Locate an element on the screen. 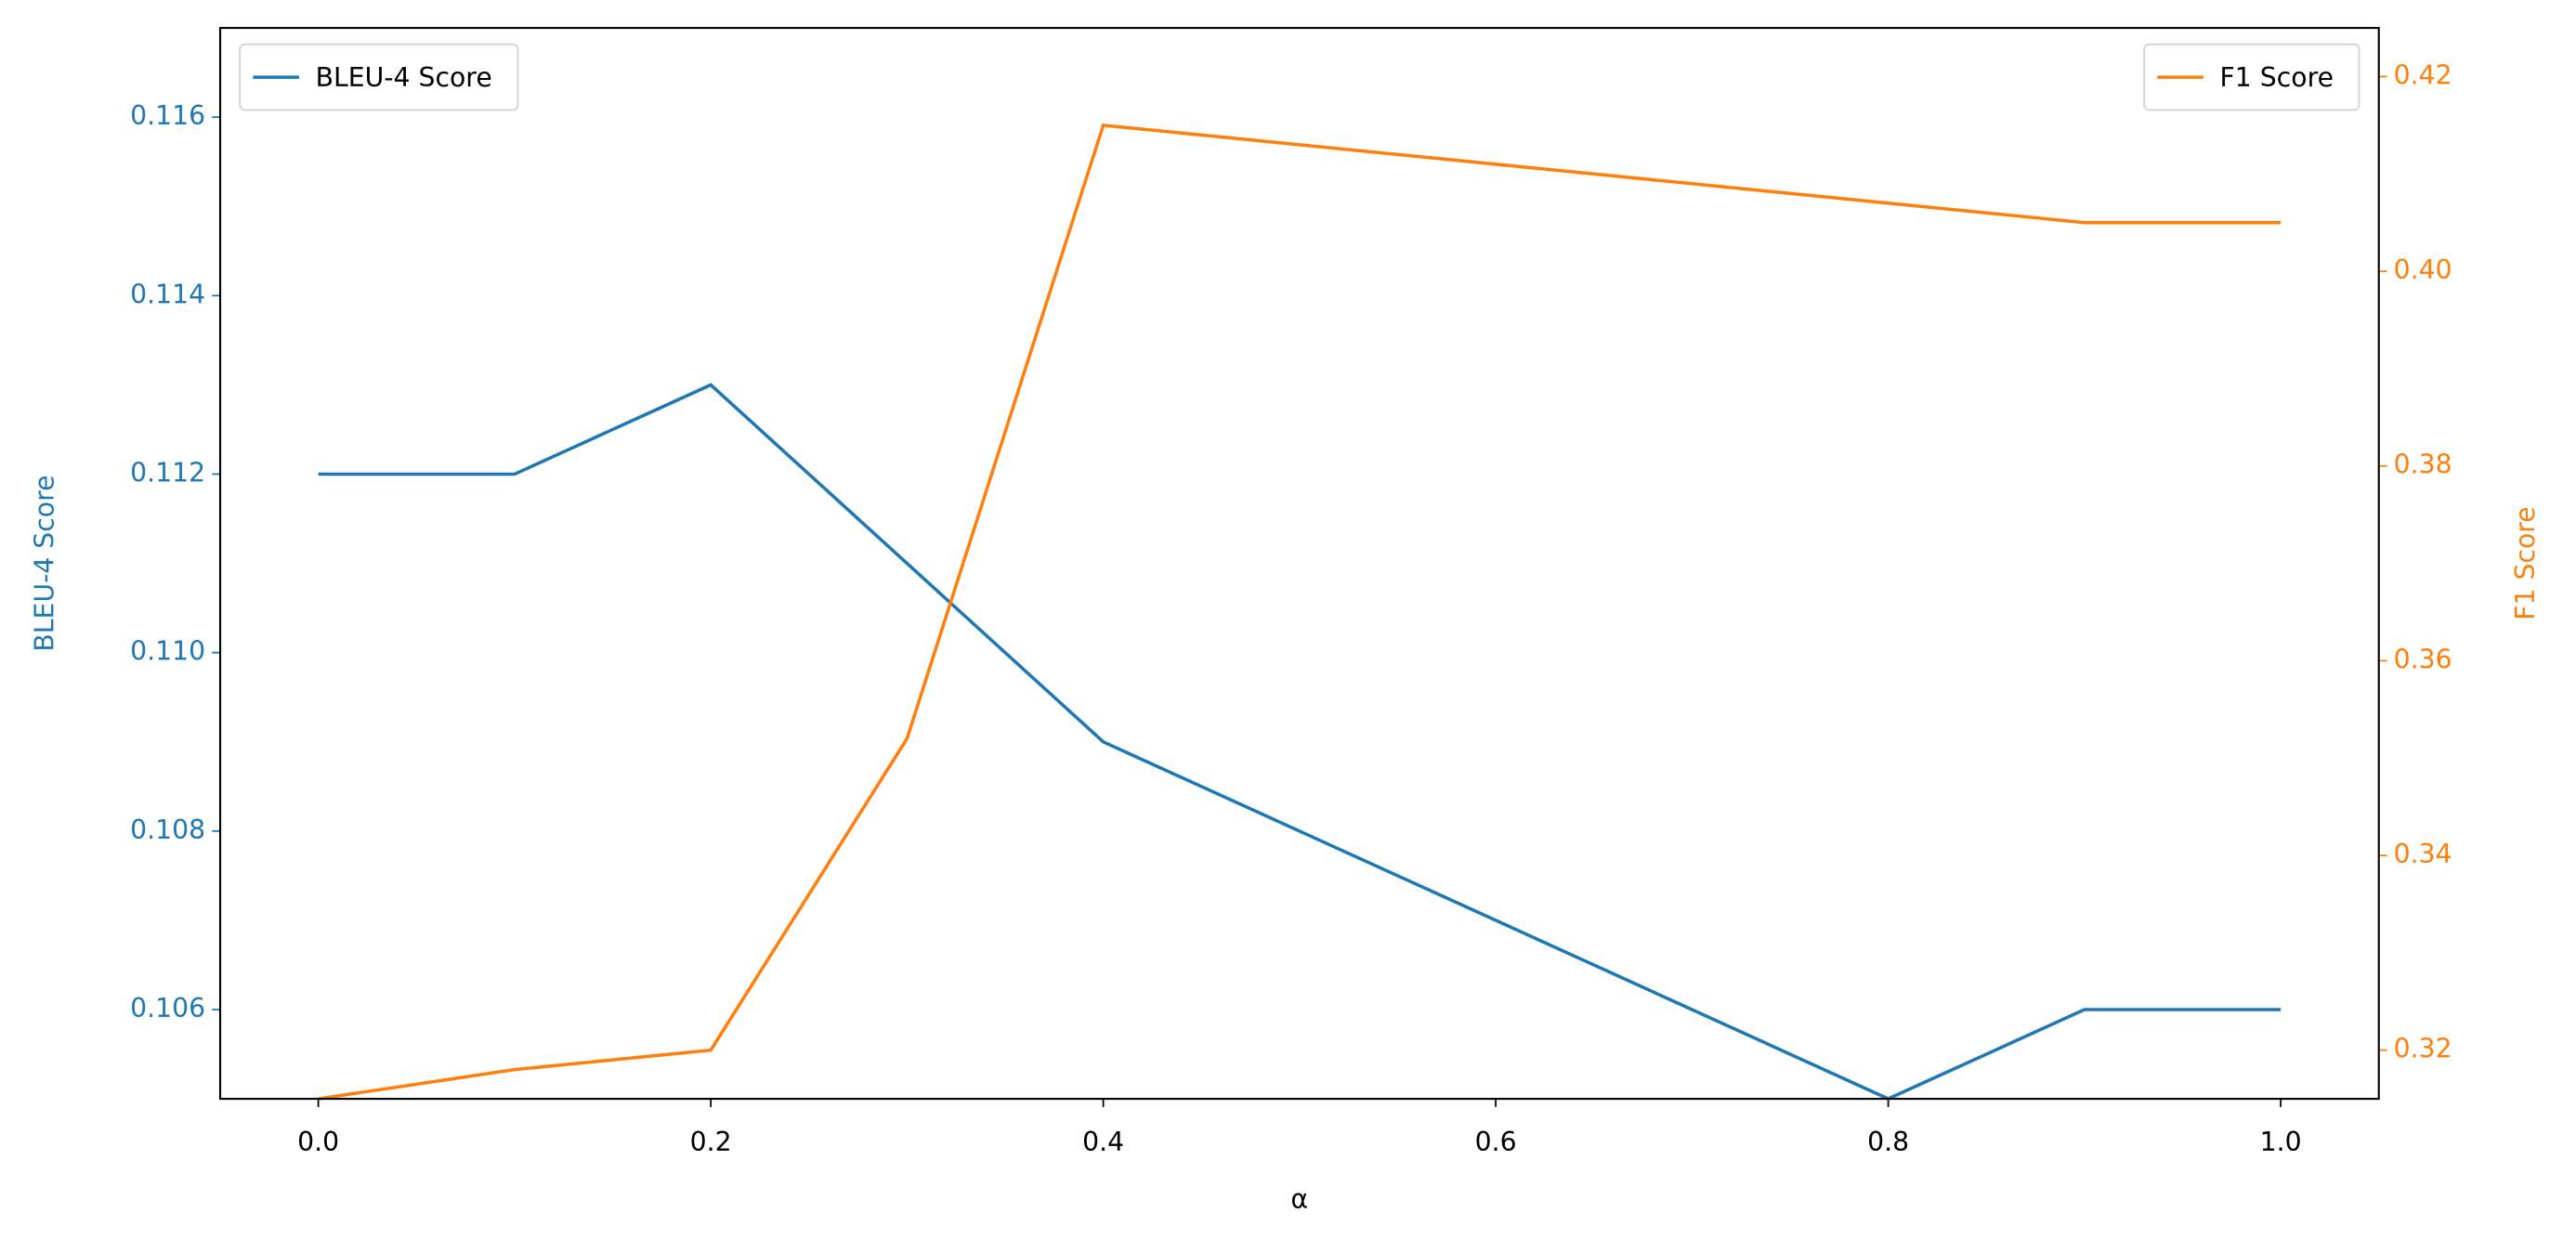  y-tick-label: 0.114 is located at coordinates (167, 294).